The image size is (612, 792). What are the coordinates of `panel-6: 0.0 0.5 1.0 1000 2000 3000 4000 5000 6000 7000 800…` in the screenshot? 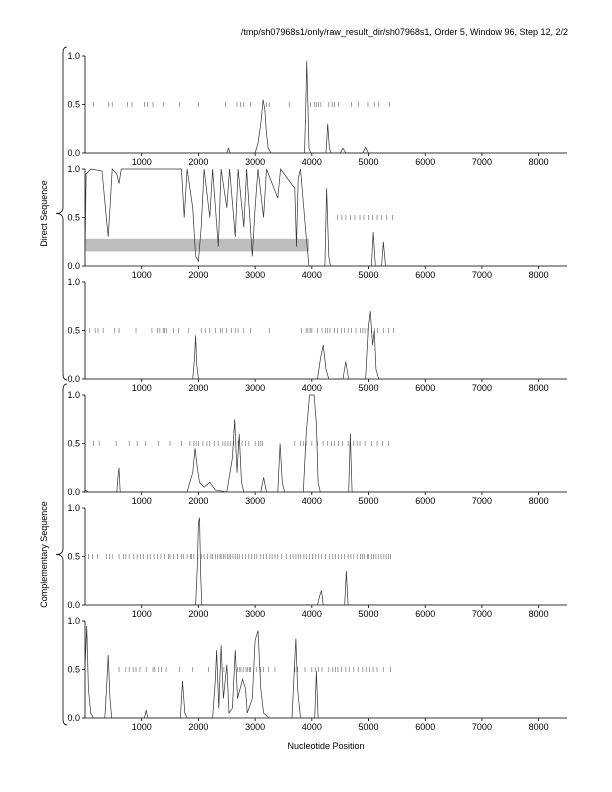 It's located at (317, 674).